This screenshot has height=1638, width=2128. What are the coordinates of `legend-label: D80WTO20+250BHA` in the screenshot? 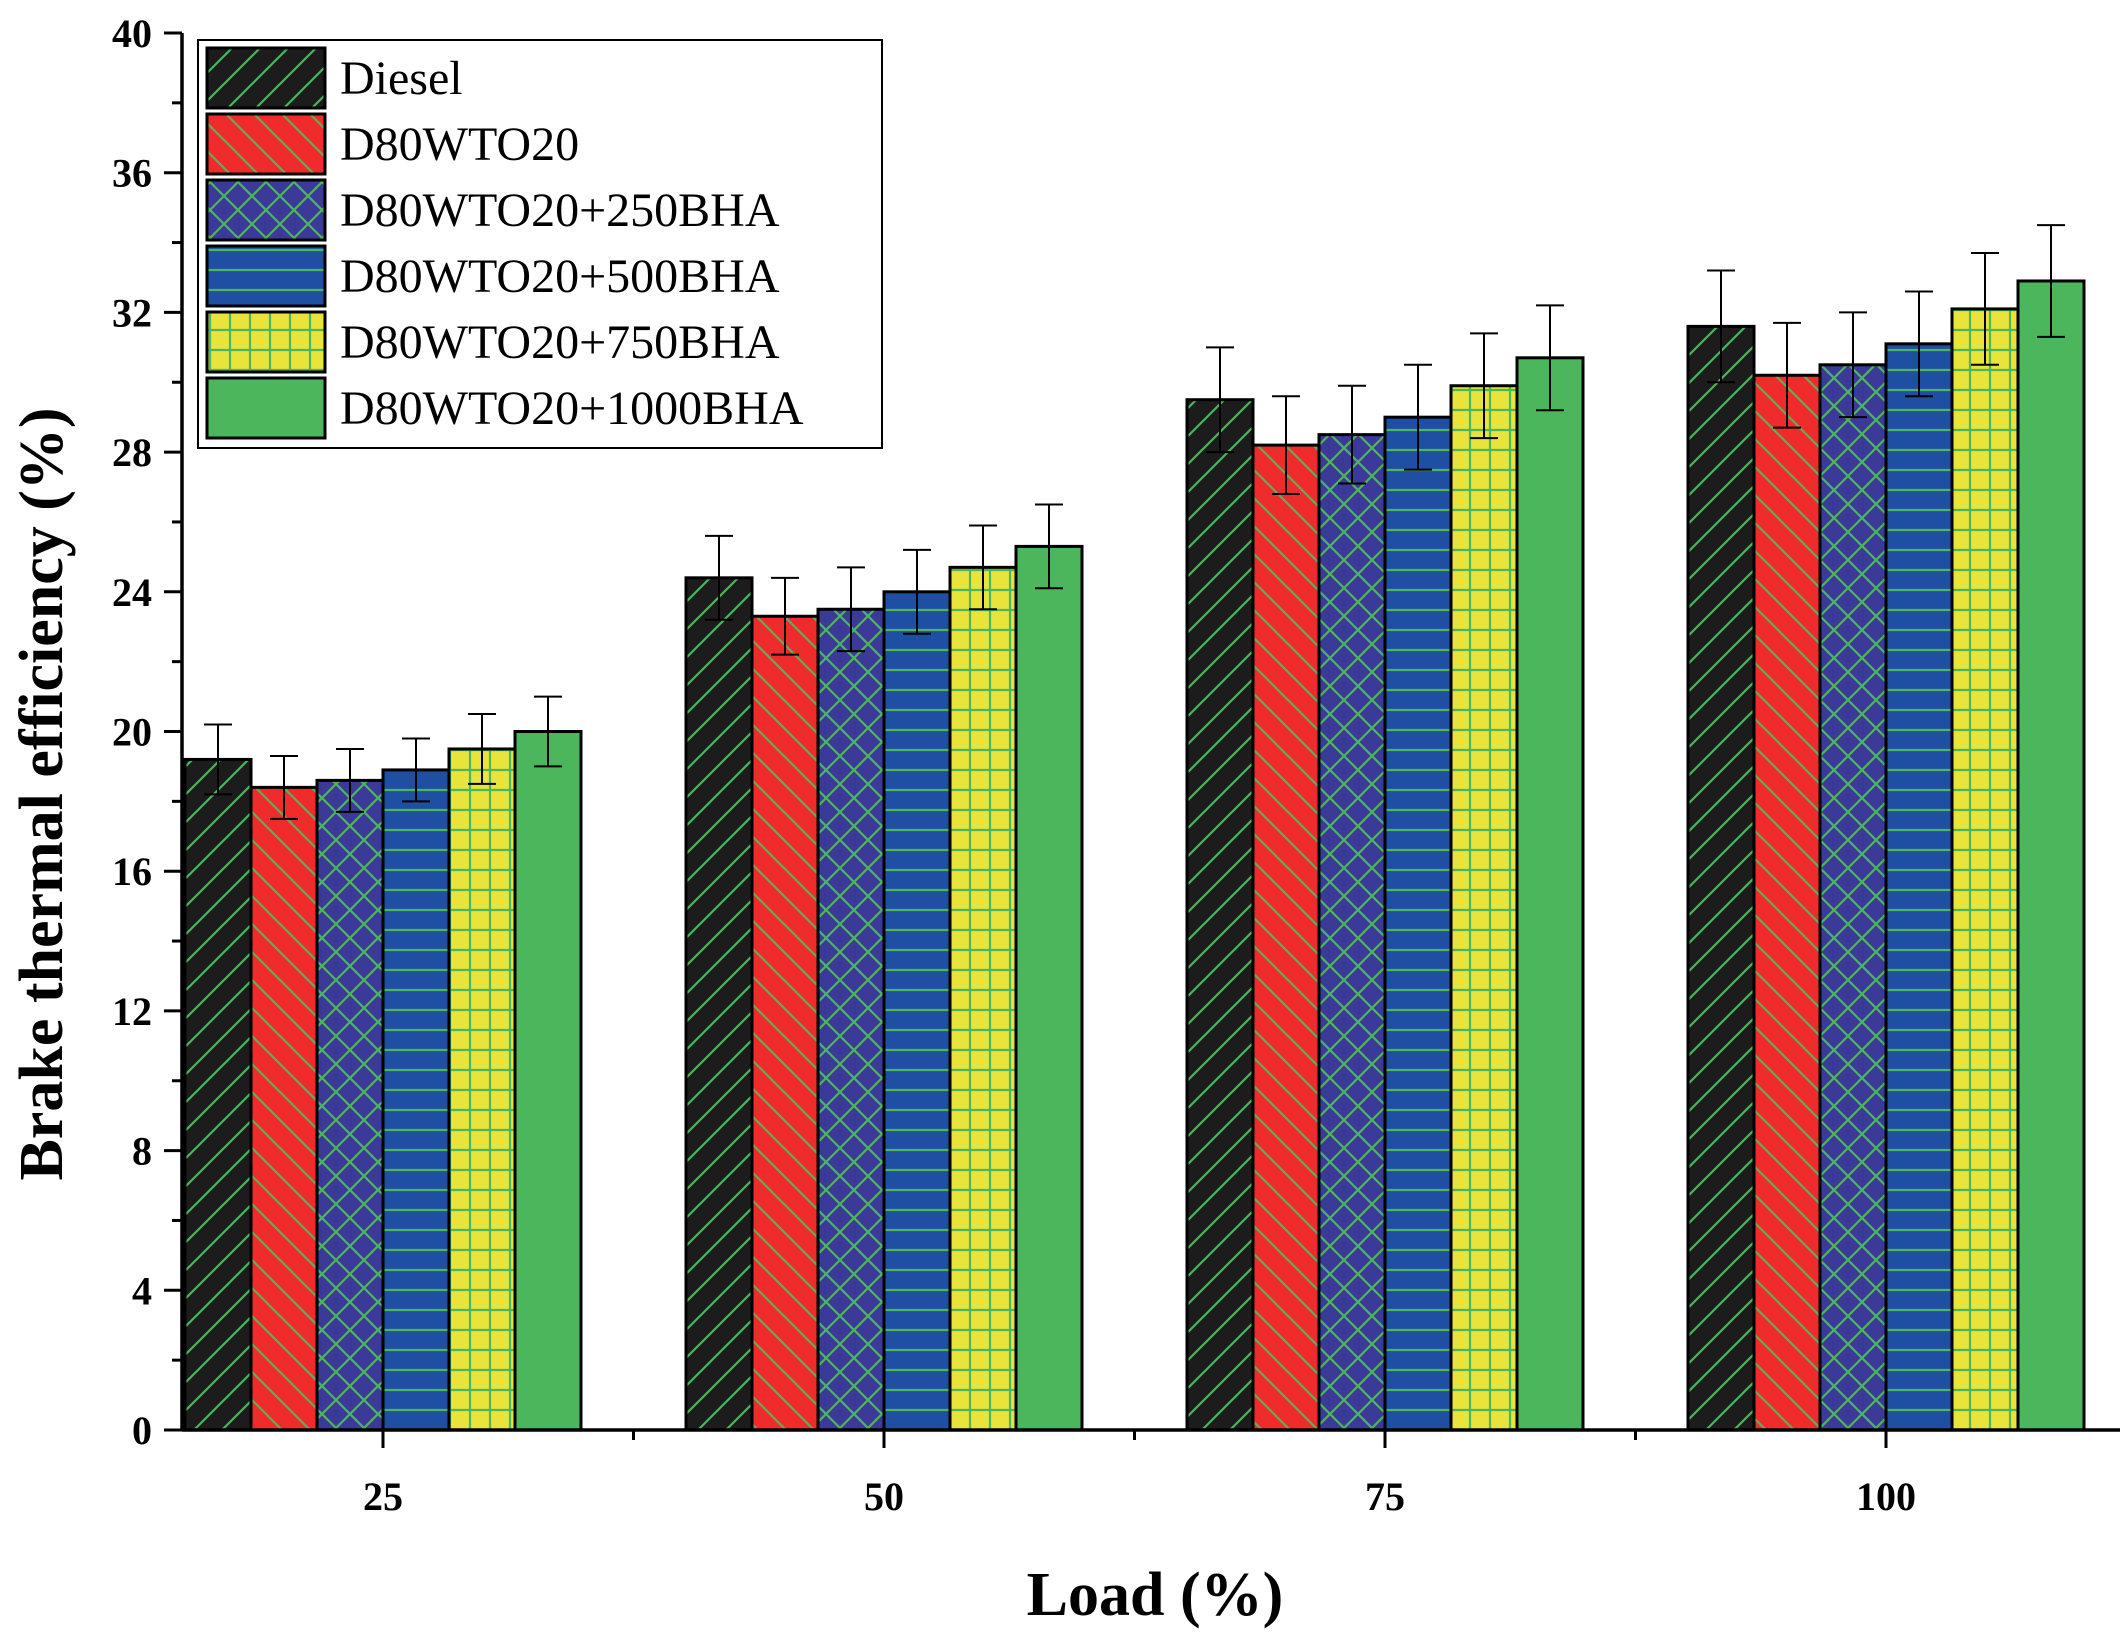 It's located at (560, 210).